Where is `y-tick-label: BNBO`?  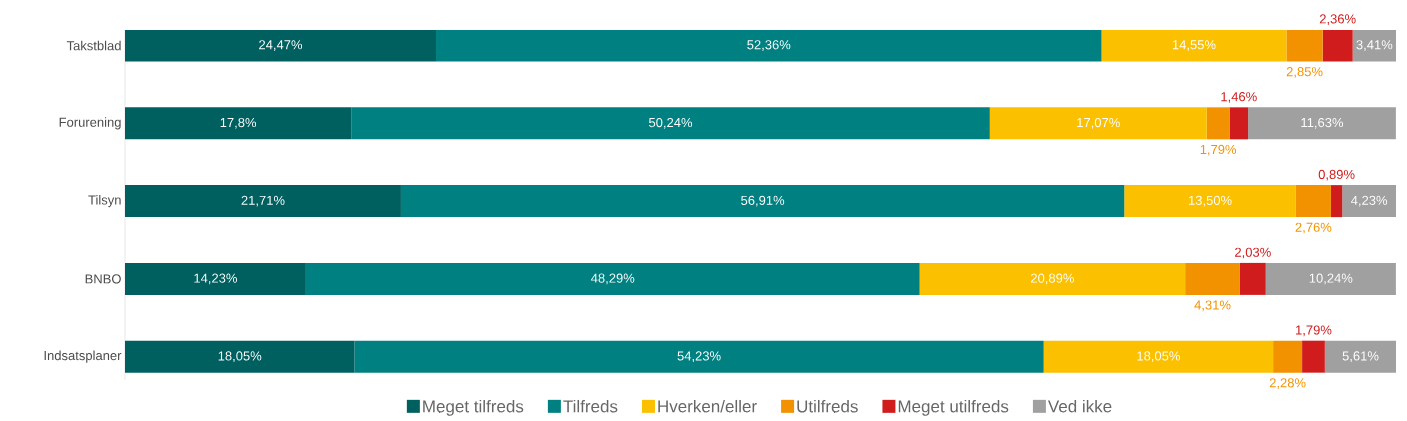
y-tick-label: BNBO is located at coordinates (103, 279).